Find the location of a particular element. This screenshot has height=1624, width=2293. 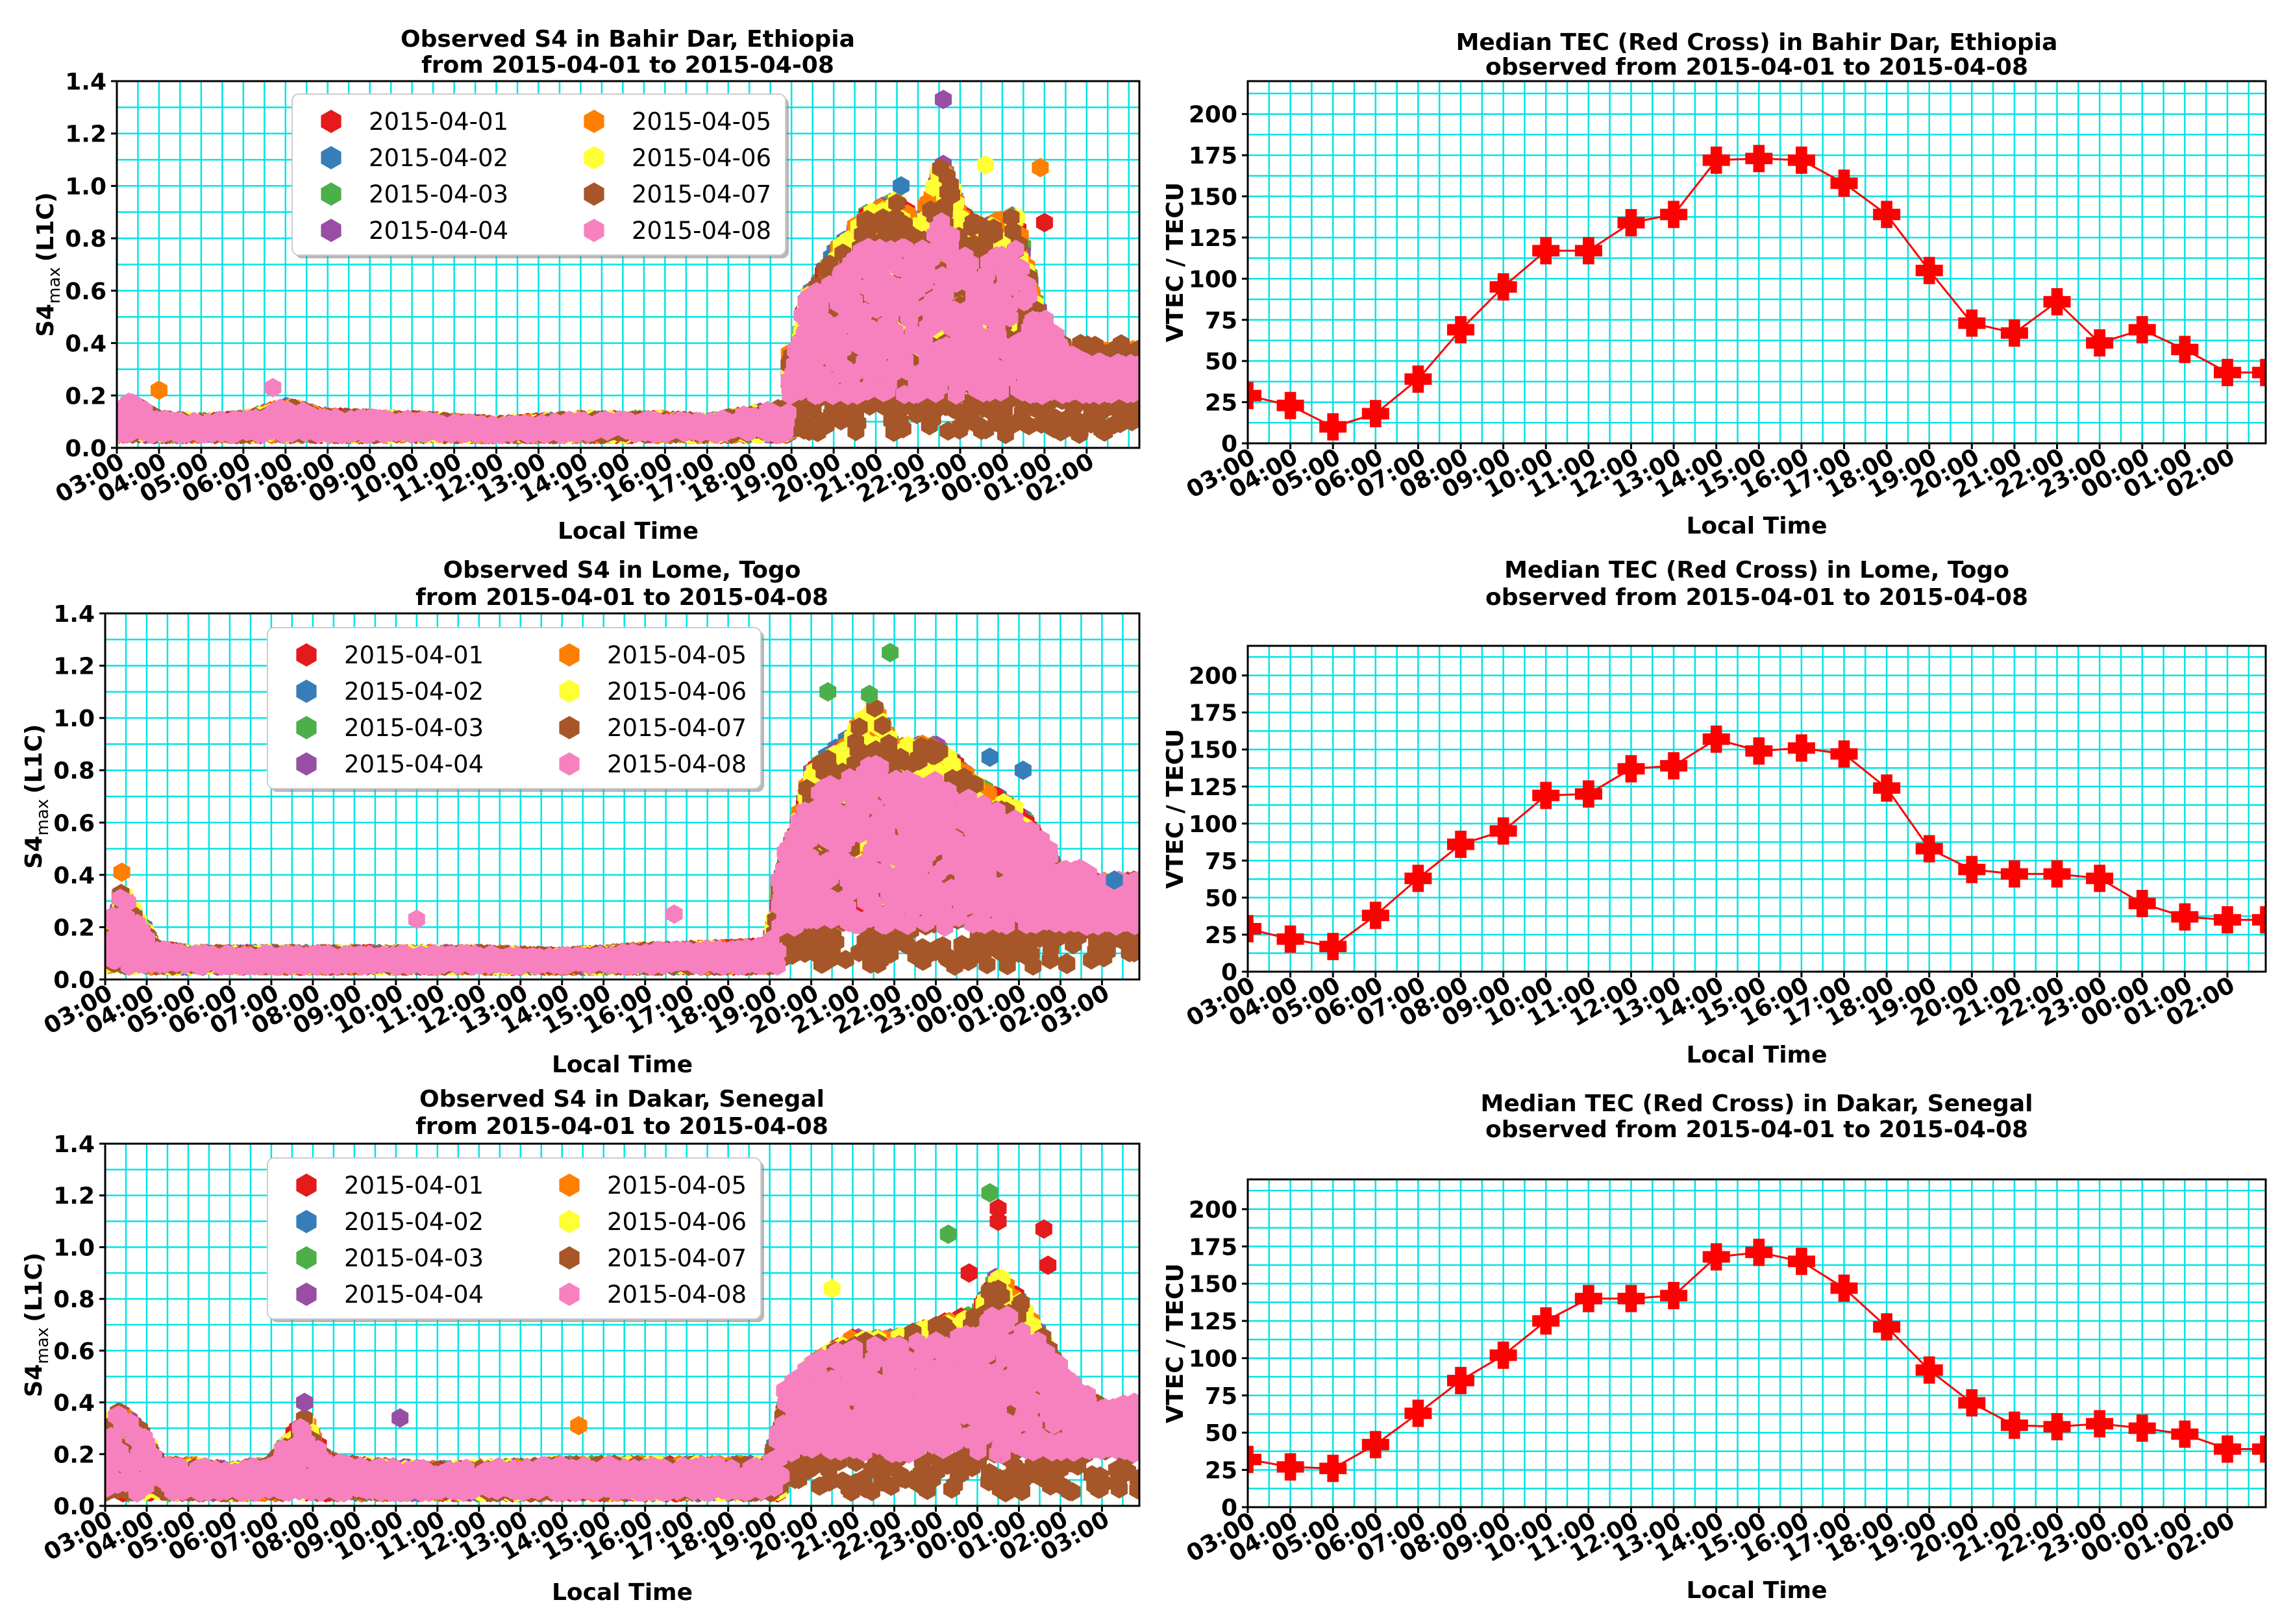

plot-data is located at coordinates (628, 267).